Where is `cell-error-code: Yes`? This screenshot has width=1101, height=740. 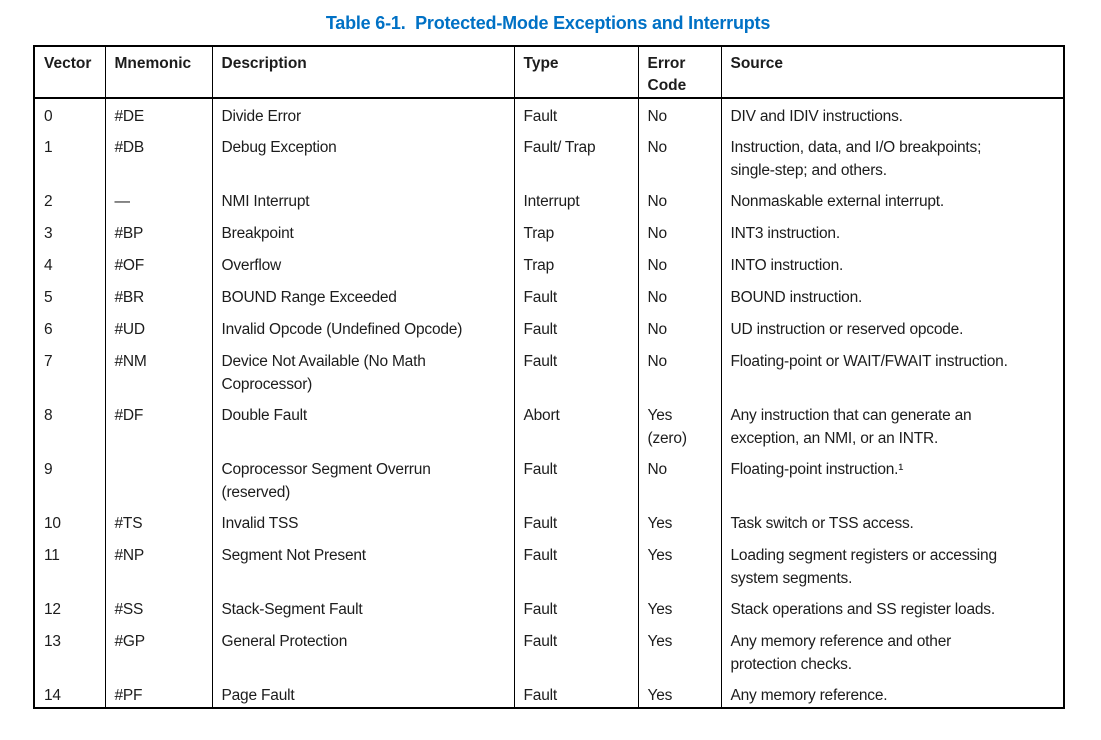 cell-error-code: Yes is located at coordinates (679, 651).